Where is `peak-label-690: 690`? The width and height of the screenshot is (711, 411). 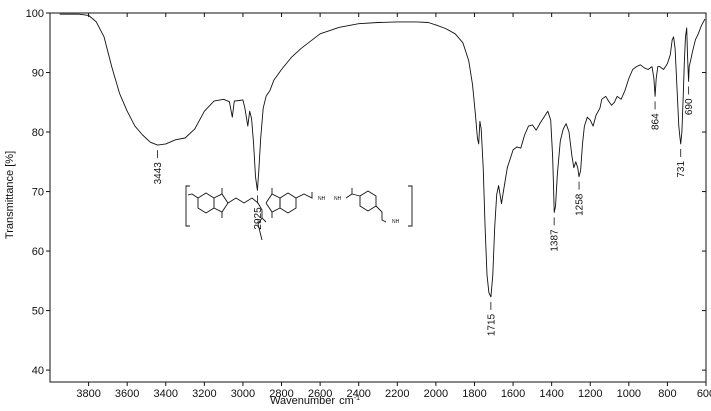
peak-label-690: 690 is located at coordinates (689, 100).